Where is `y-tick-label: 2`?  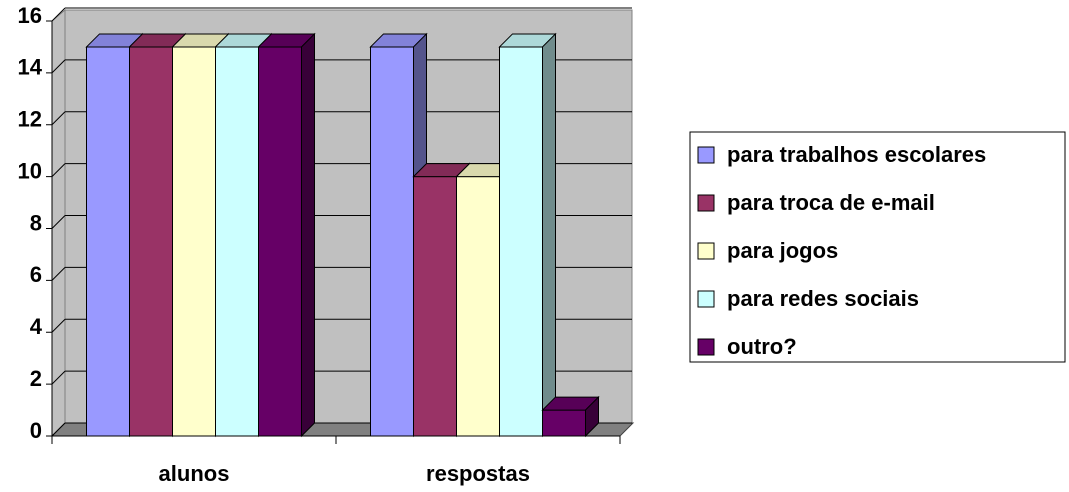
y-tick-label: 2 is located at coordinates (36, 378).